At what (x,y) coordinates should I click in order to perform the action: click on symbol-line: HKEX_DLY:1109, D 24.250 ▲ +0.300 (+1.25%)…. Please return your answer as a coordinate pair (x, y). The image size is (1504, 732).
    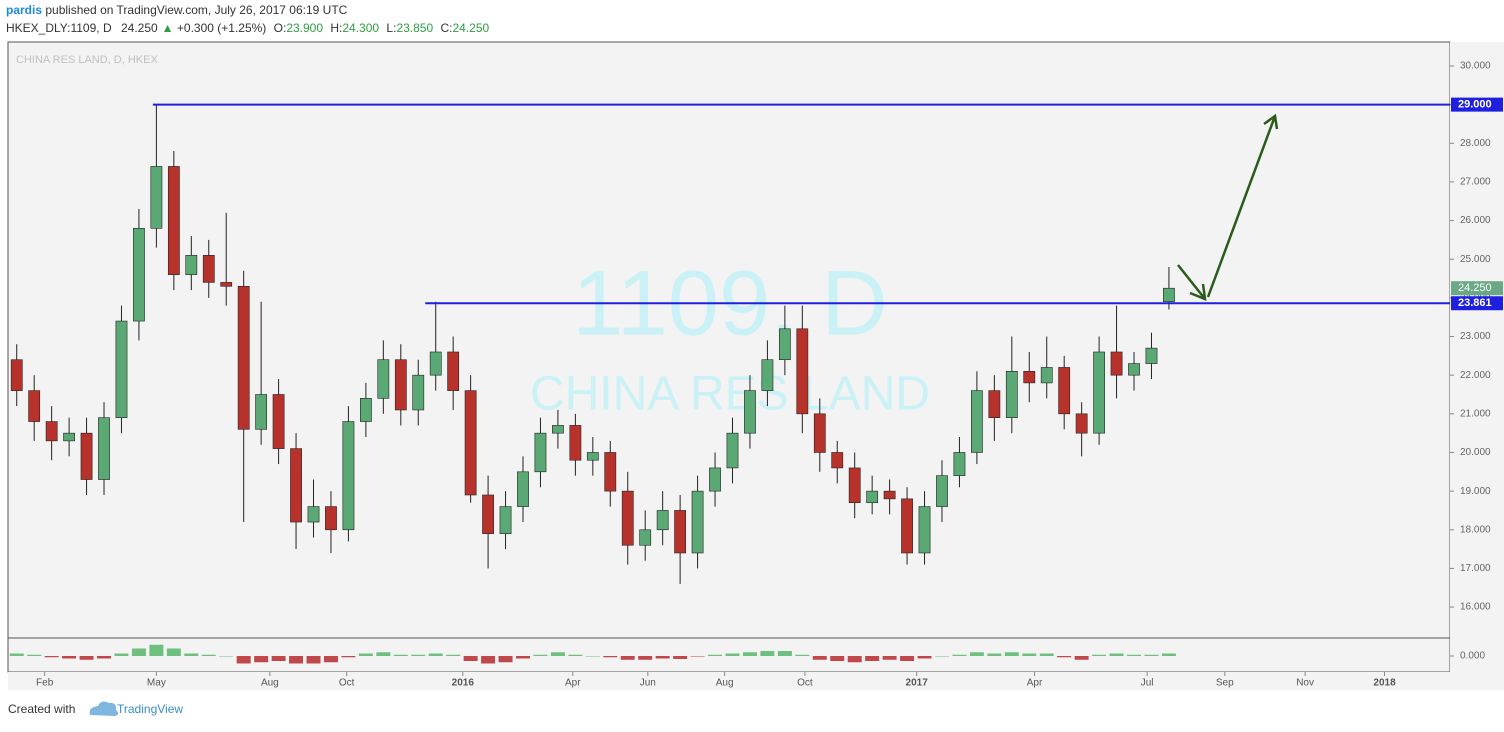
    Looking at the image, I should click on (248, 28).